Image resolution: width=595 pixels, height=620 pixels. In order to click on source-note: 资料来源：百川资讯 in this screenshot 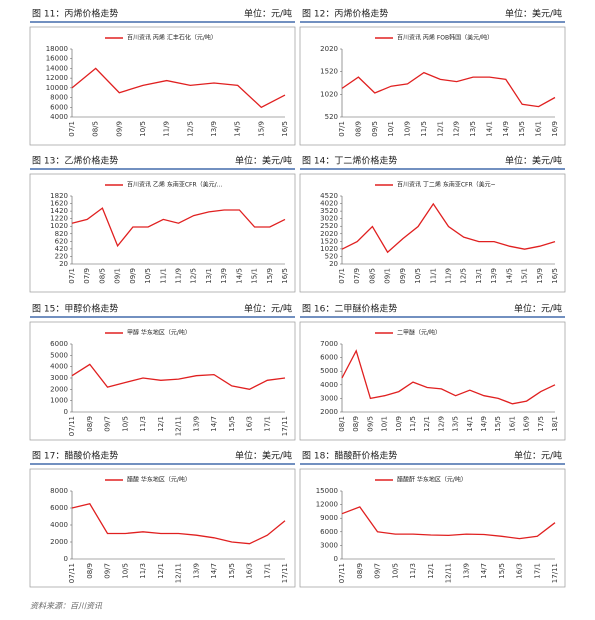, I will do `click(66, 606)`.